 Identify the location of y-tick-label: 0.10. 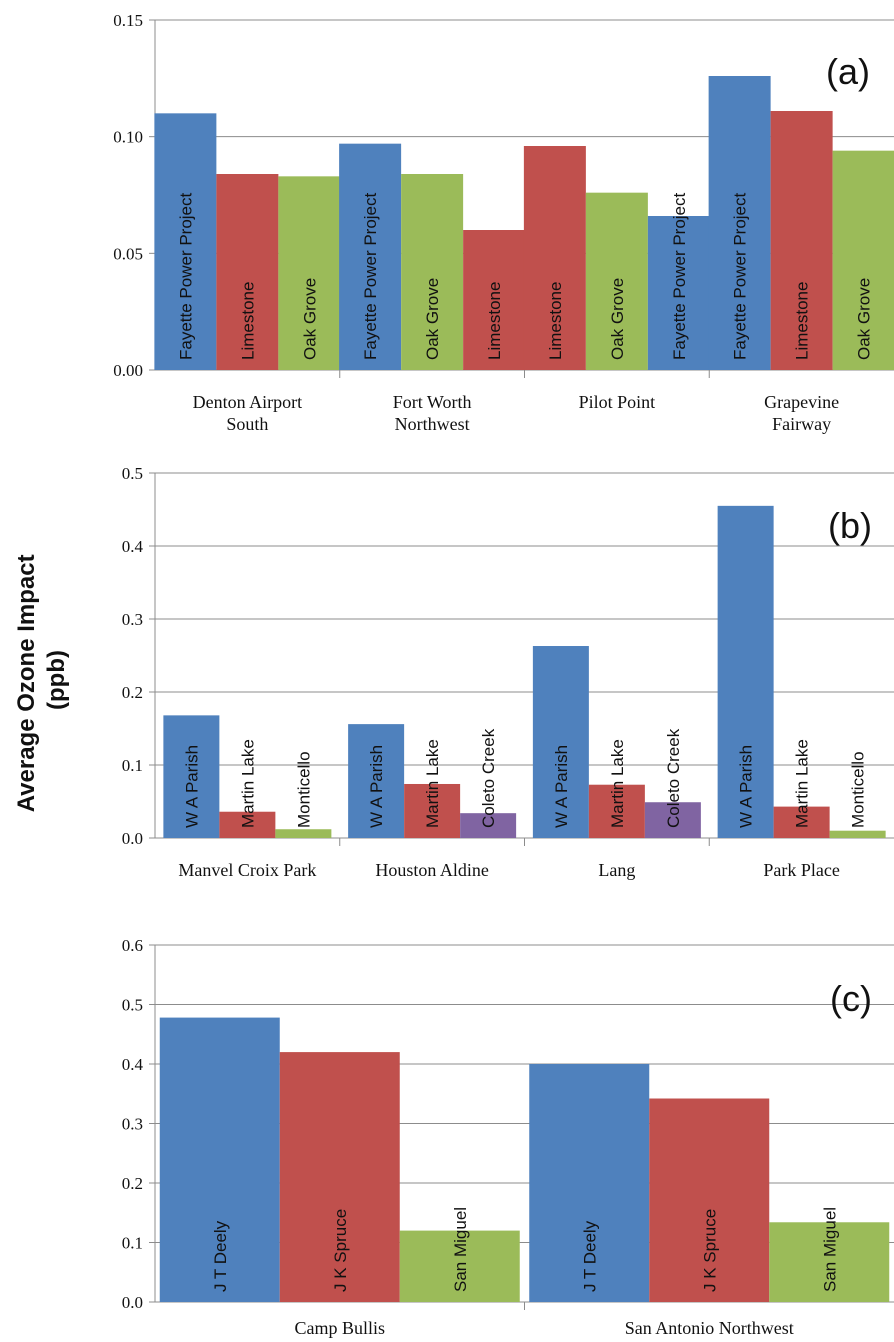
(128, 137).